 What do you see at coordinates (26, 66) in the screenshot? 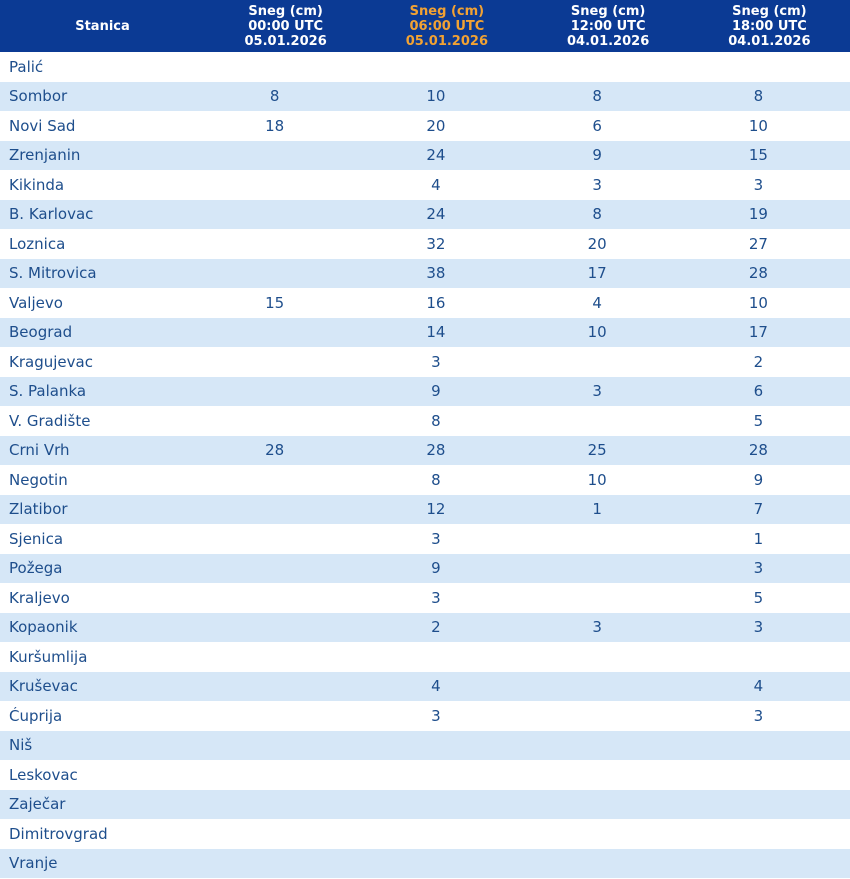
I see `station-name: Palić` at bounding box center [26, 66].